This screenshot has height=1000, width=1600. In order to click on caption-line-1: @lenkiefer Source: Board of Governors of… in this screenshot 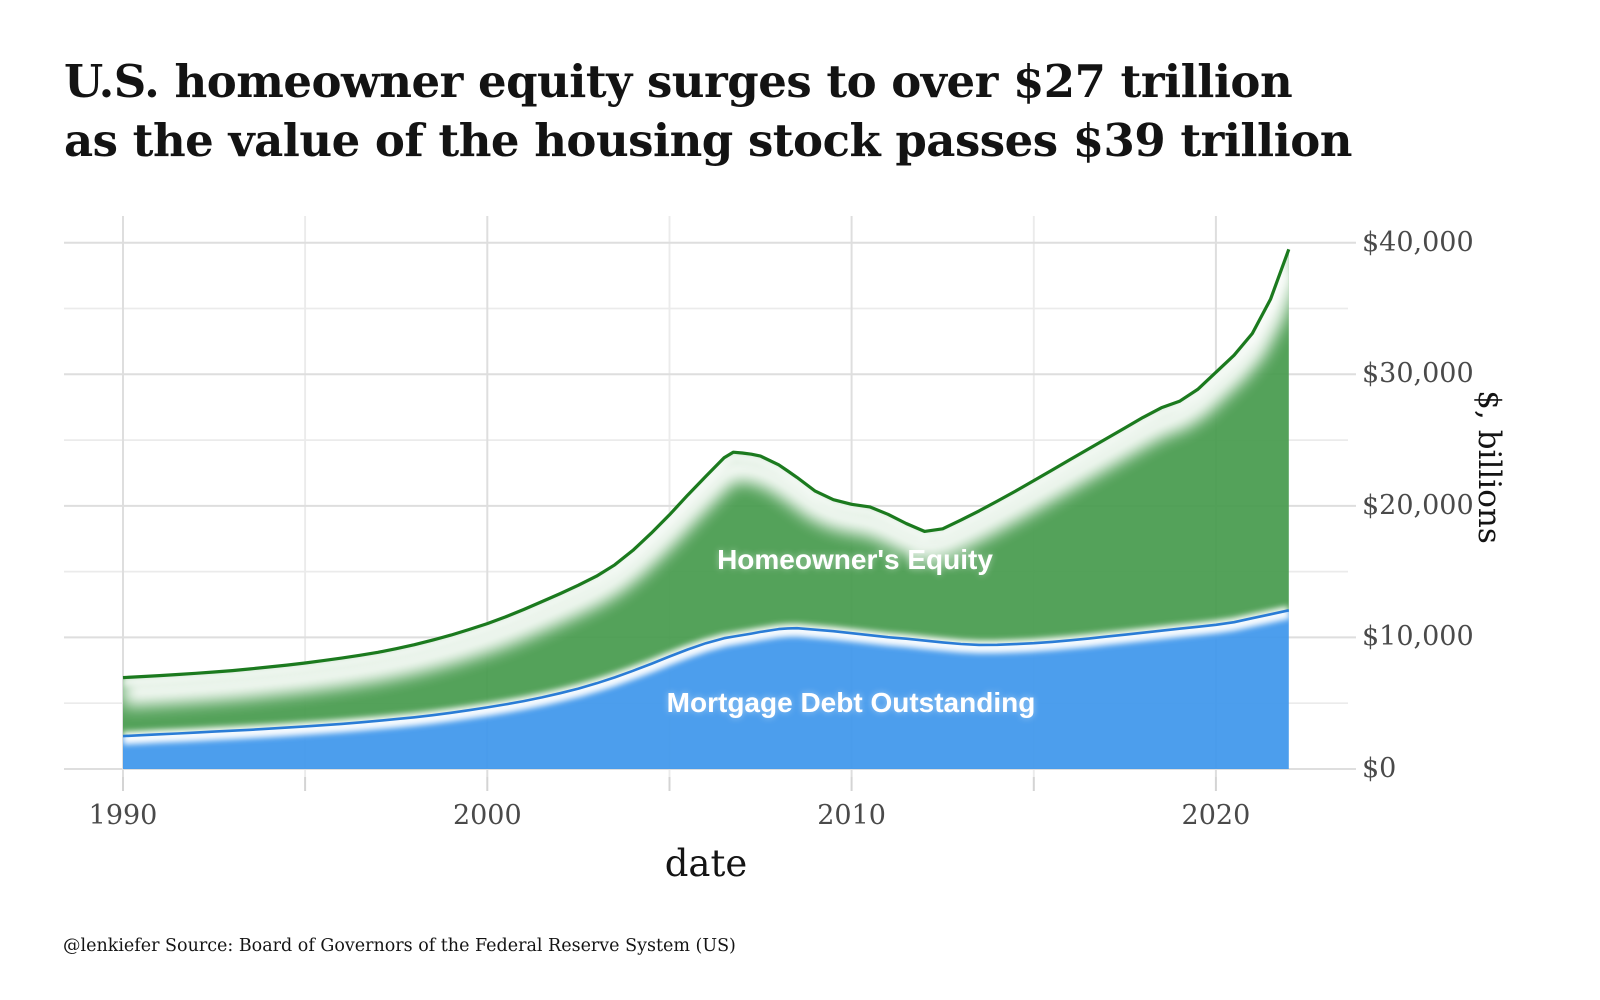, I will do `click(399, 946)`.